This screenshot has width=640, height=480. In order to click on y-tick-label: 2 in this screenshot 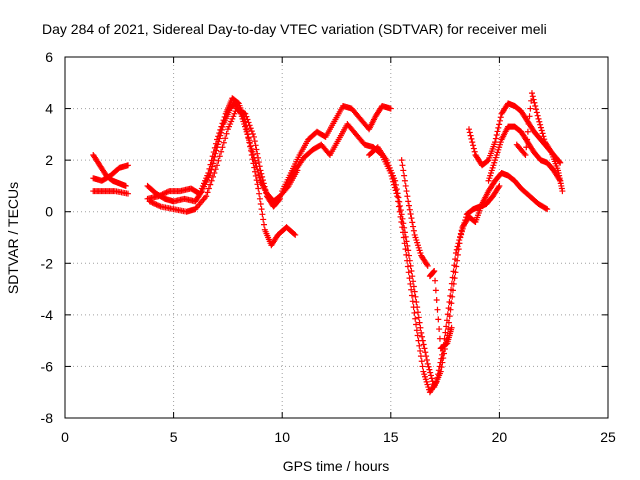, I will do `click(49, 160)`.